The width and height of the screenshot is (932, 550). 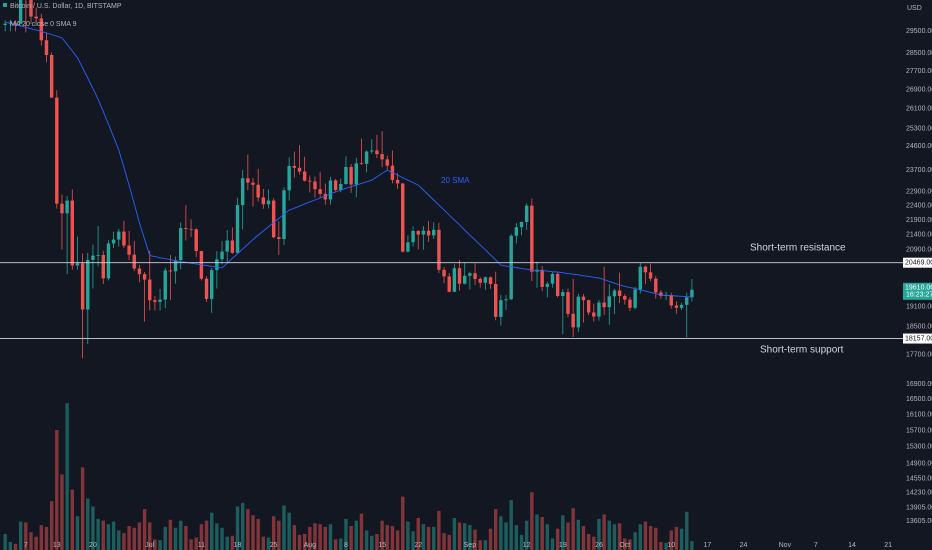 What do you see at coordinates (919, 128) in the screenshot?
I see `y-tick-label: 25300.00` at bounding box center [919, 128].